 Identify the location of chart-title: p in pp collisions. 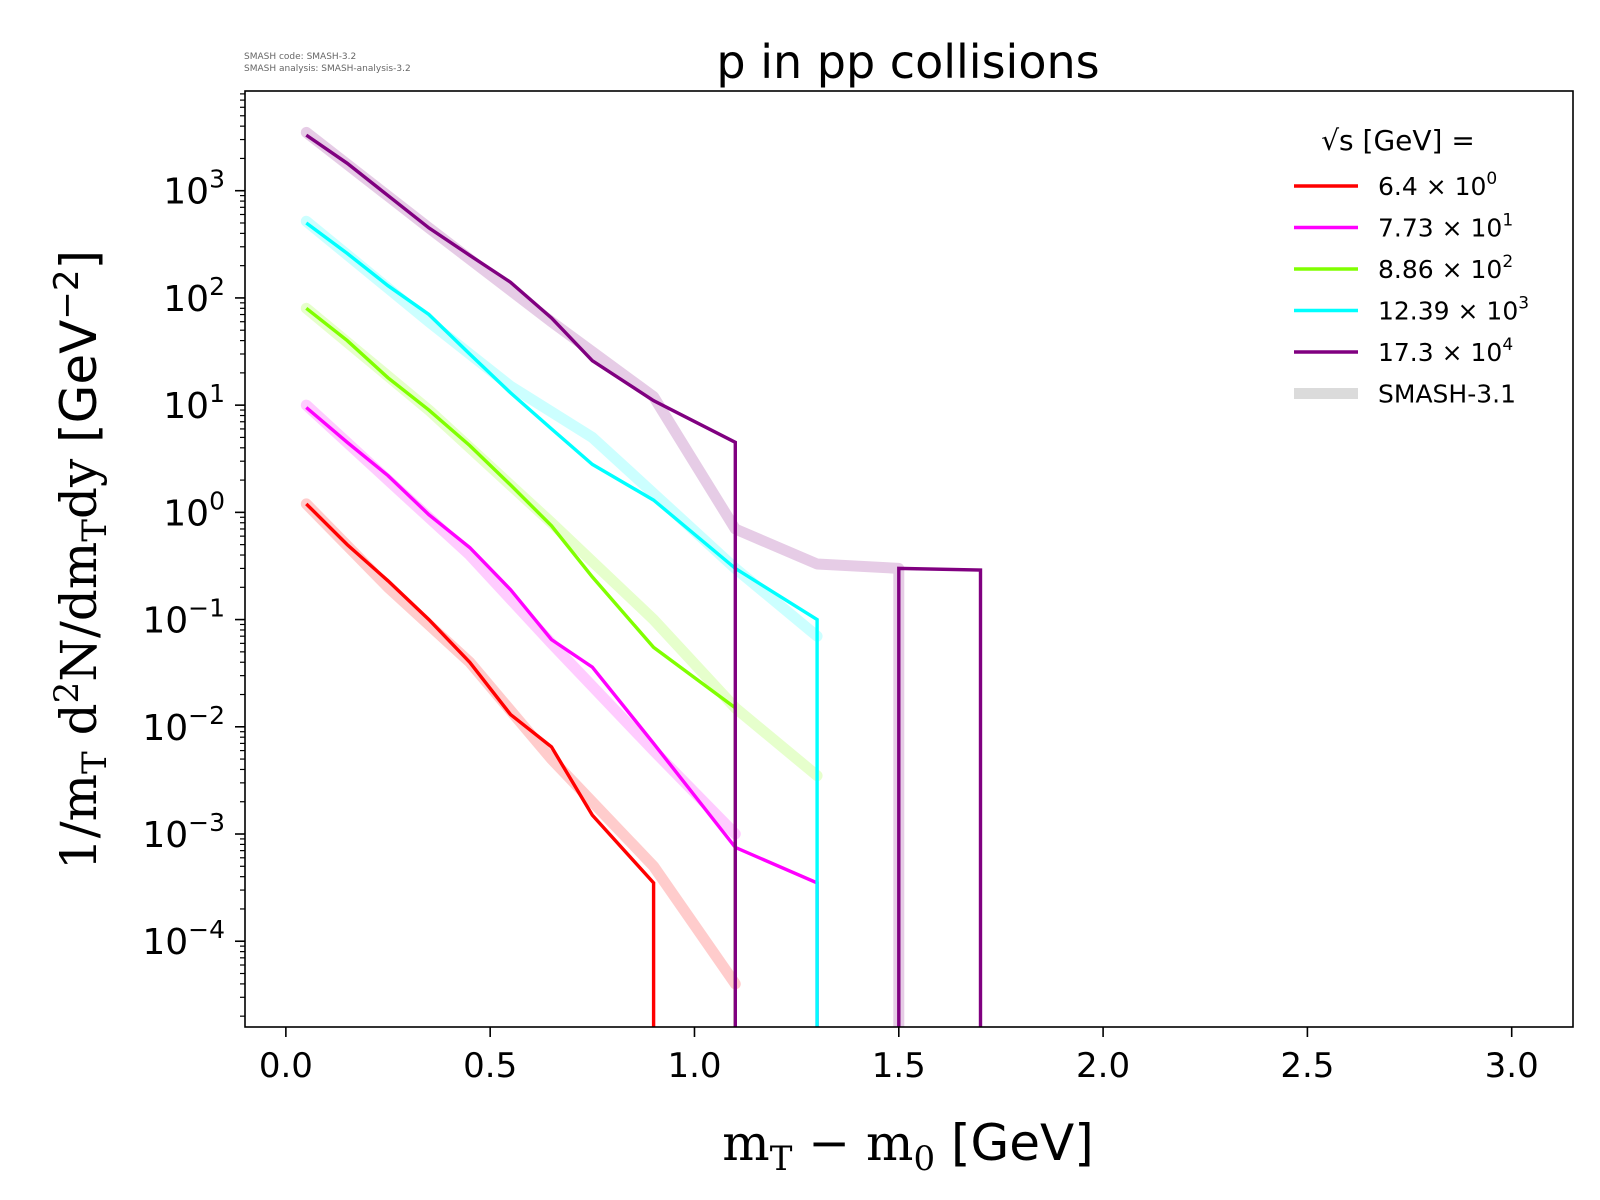
(907, 62).